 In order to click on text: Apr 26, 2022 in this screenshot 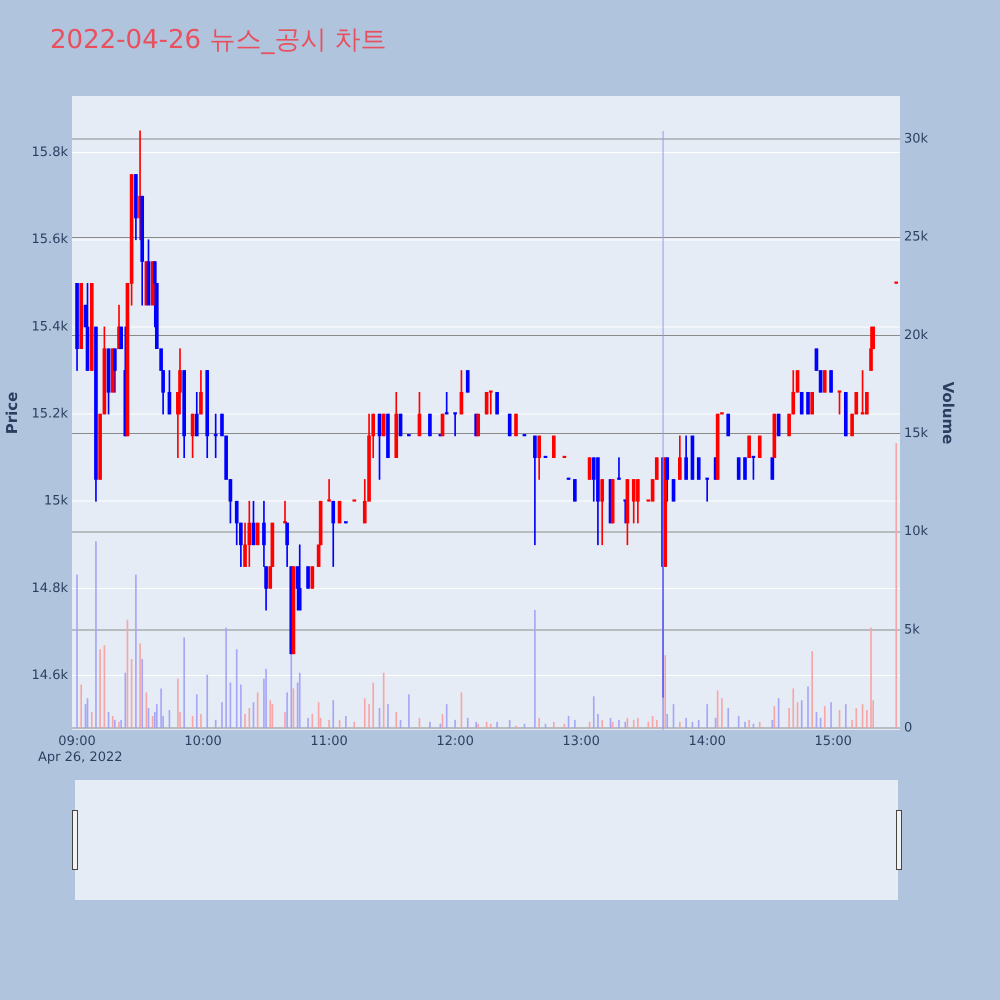, I will do `click(80, 757)`.